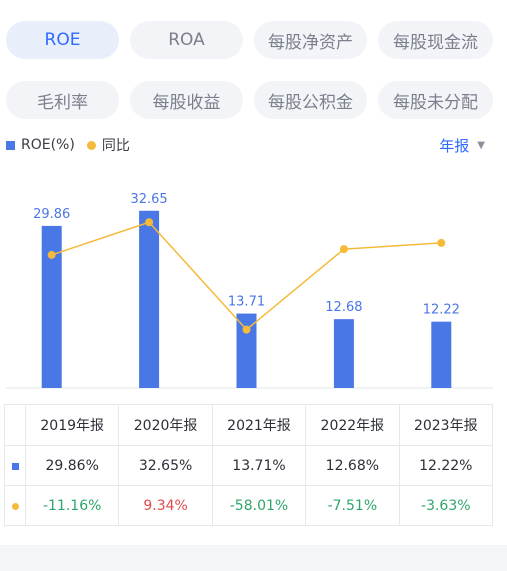 This screenshot has height=571, width=507. What do you see at coordinates (352, 465) in the screenshot?
I see `table-cell-roe: 12.68%` at bounding box center [352, 465].